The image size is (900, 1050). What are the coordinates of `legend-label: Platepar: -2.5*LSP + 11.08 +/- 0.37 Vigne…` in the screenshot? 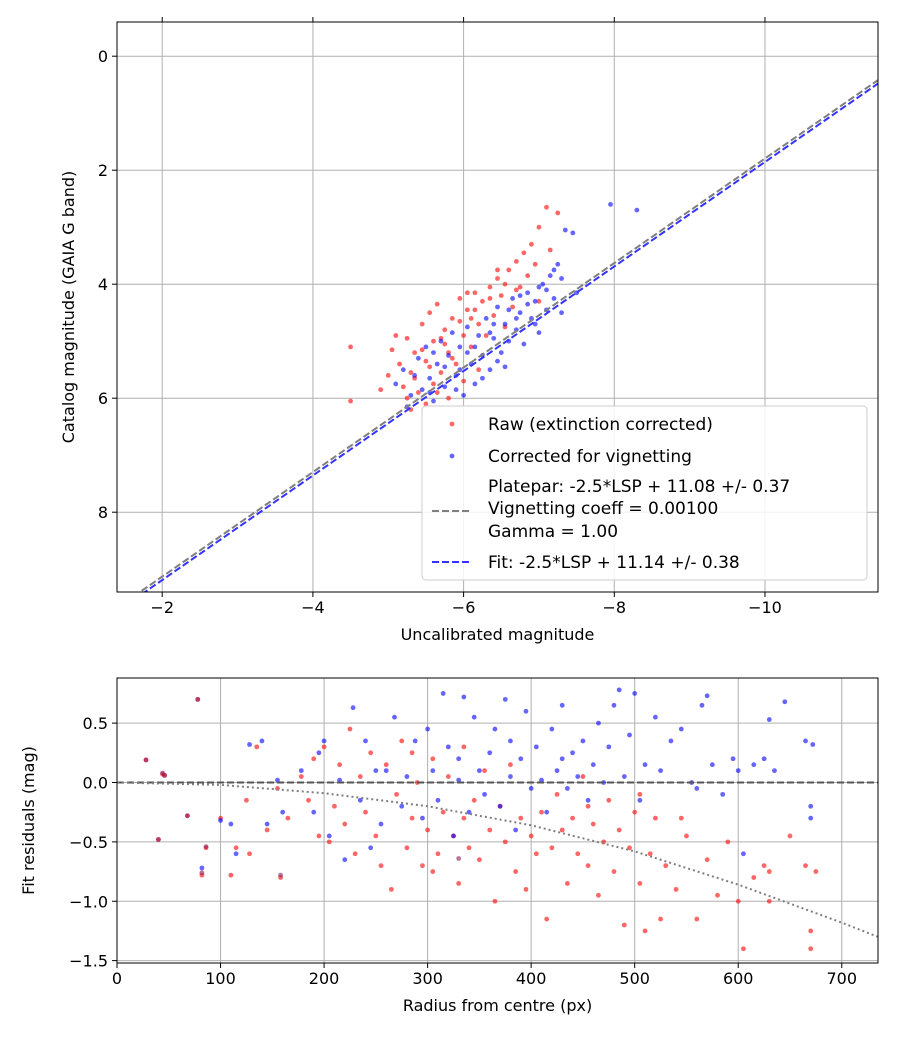 It's located at (639, 509).